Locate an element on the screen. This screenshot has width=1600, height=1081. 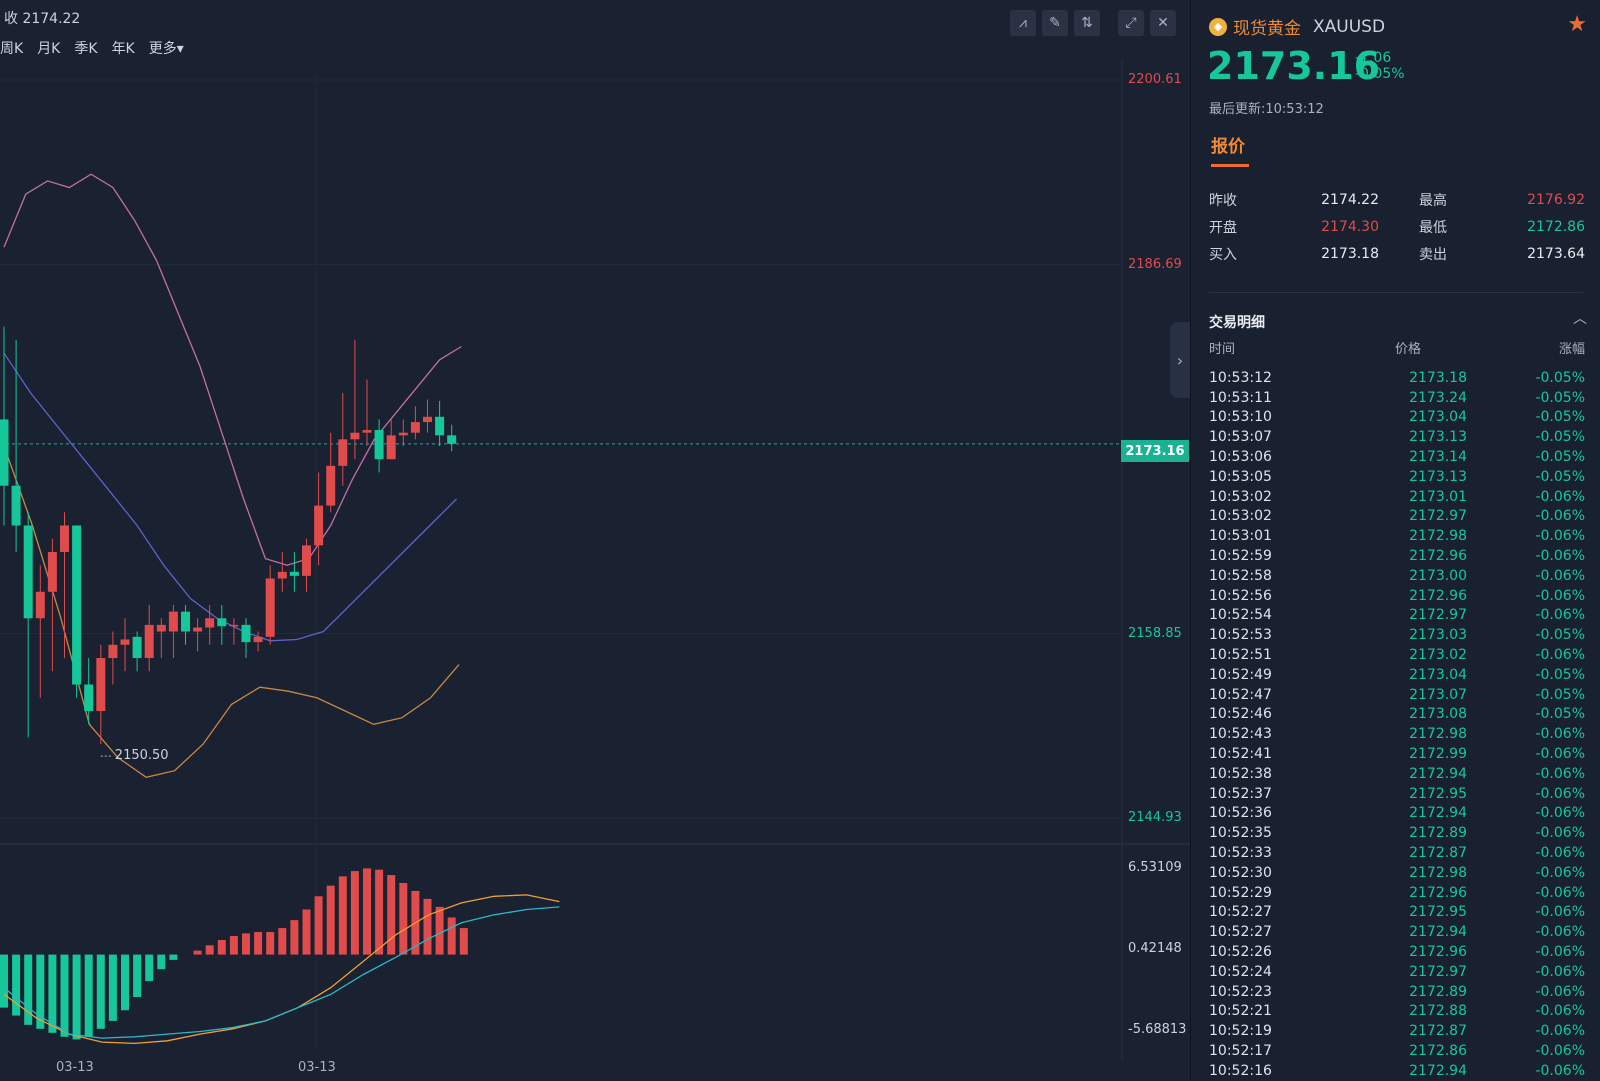
chart-toolbar: ⩘ ✎ ⇅ ⤢ ✕ is located at coordinates (1093, 23).